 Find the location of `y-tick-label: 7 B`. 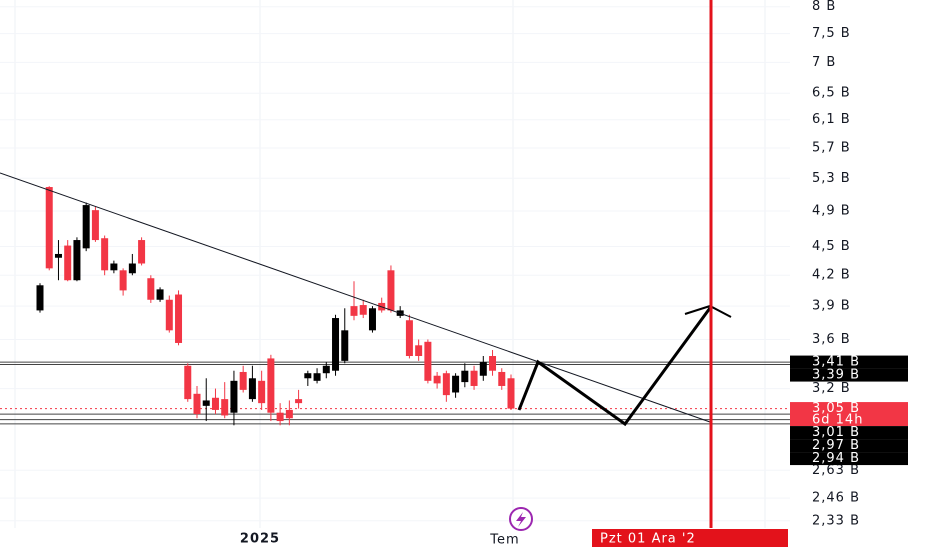

y-tick-label: 7 B is located at coordinates (824, 62).